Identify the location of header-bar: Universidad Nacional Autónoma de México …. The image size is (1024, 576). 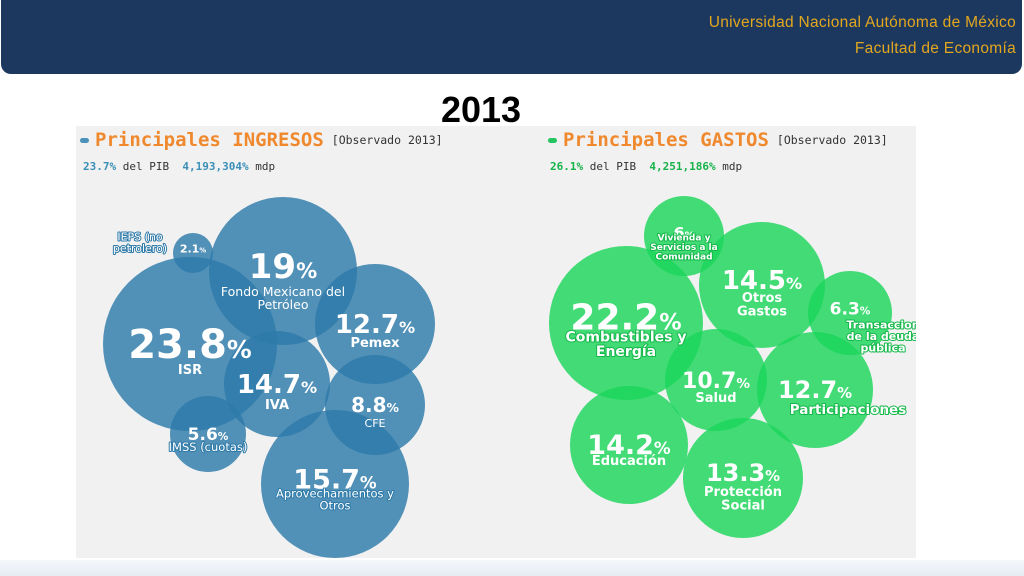
(511, 37).